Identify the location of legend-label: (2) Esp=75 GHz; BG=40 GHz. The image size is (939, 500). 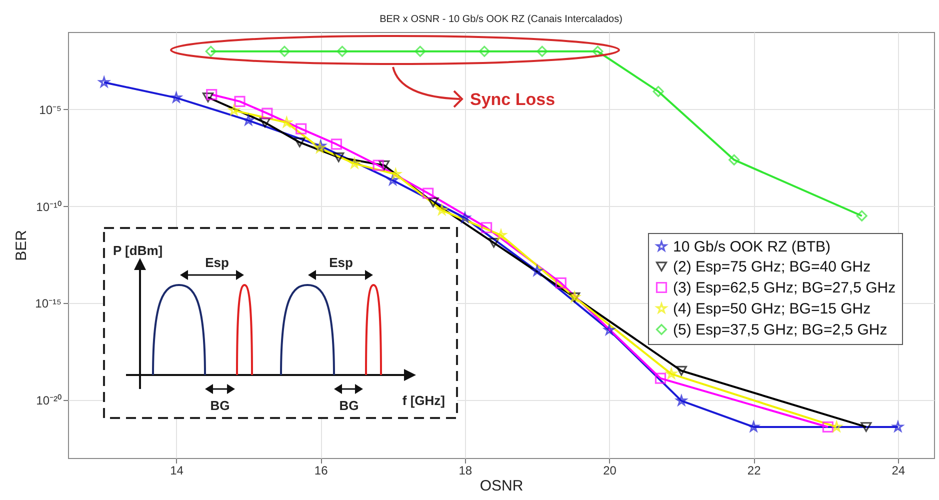
(772, 267).